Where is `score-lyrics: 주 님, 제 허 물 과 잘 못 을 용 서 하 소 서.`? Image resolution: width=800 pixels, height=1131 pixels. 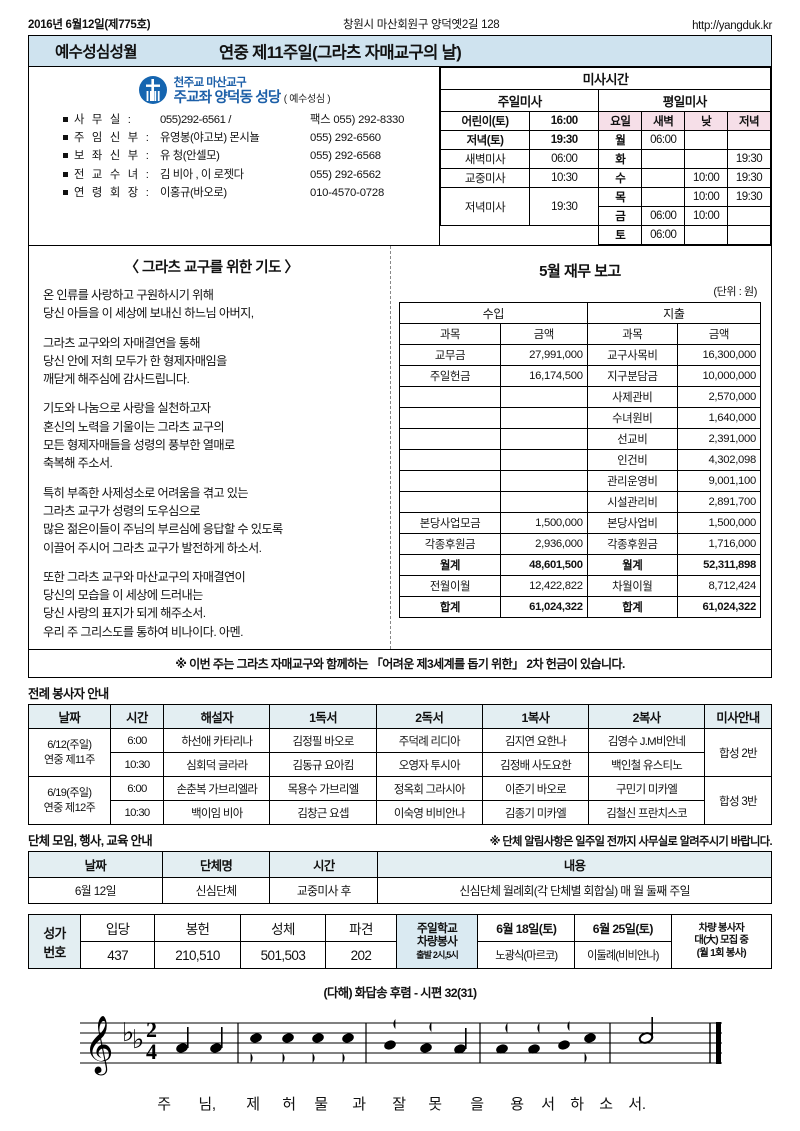 score-lyrics: 주 님, 제 허 물 과 잘 못 을 용 서 하 소 서. is located at coordinates (400, 1103).